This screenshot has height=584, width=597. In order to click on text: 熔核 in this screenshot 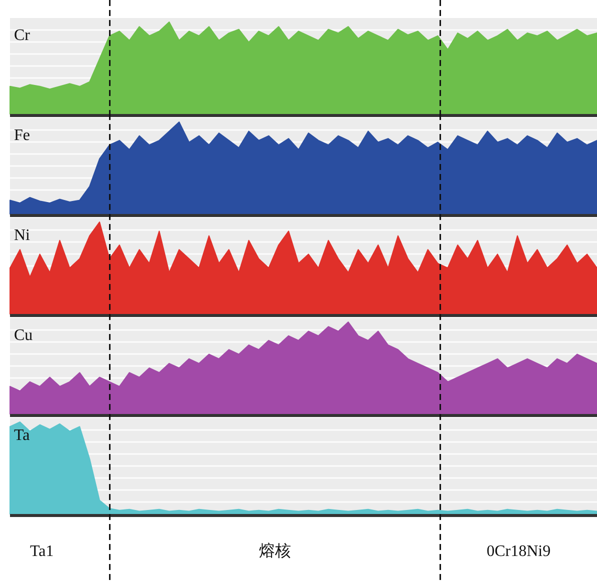, I will do `click(275, 551)`.